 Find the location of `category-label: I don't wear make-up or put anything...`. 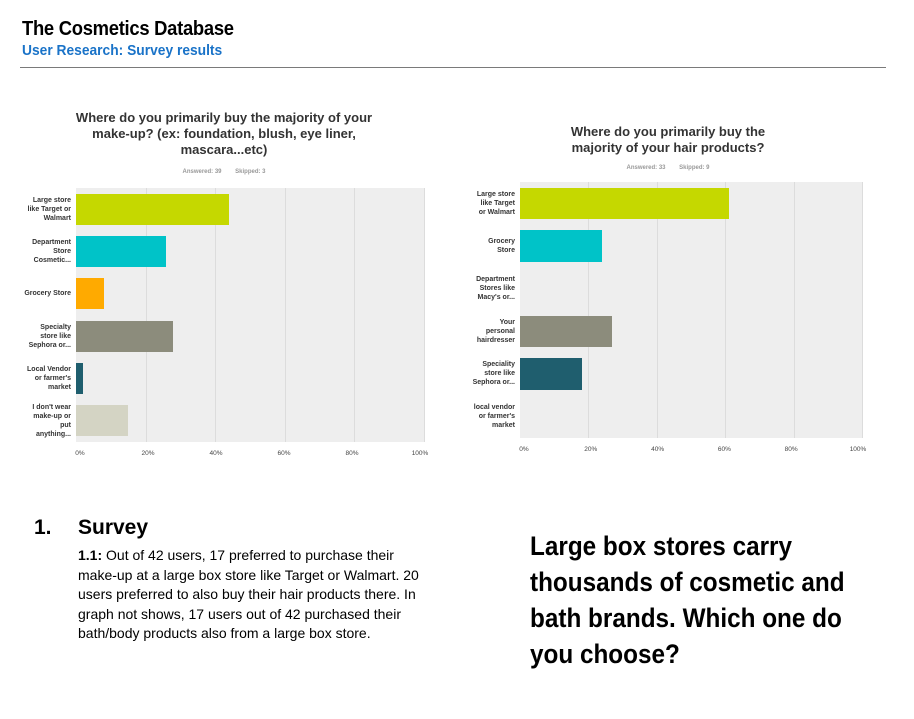

category-label: I don't wear make-up or put anything... is located at coordinates (51, 420).